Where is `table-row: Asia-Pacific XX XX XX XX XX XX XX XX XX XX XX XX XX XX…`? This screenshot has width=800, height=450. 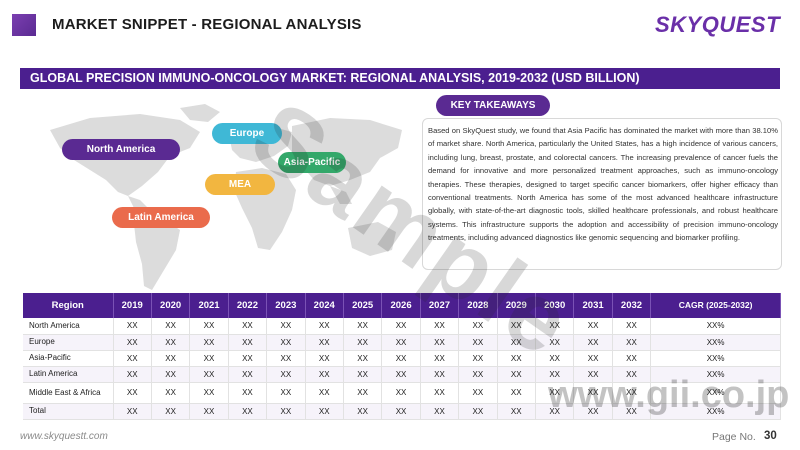 table-row: Asia-Pacific XX XX XX XX XX XX XX XX XX XX XX XX XX XX… is located at coordinates (402, 358).